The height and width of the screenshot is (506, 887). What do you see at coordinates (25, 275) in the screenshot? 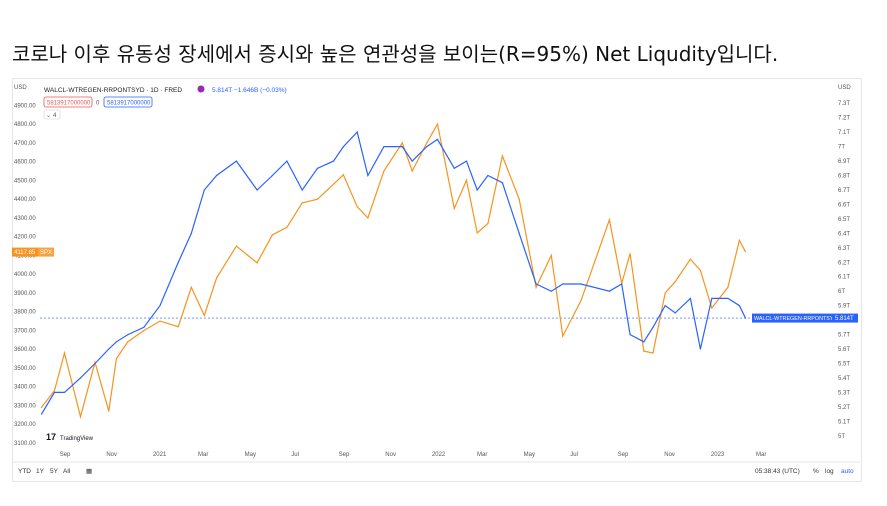
I see `left-tick-label: 4000.00` at bounding box center [25, 275].